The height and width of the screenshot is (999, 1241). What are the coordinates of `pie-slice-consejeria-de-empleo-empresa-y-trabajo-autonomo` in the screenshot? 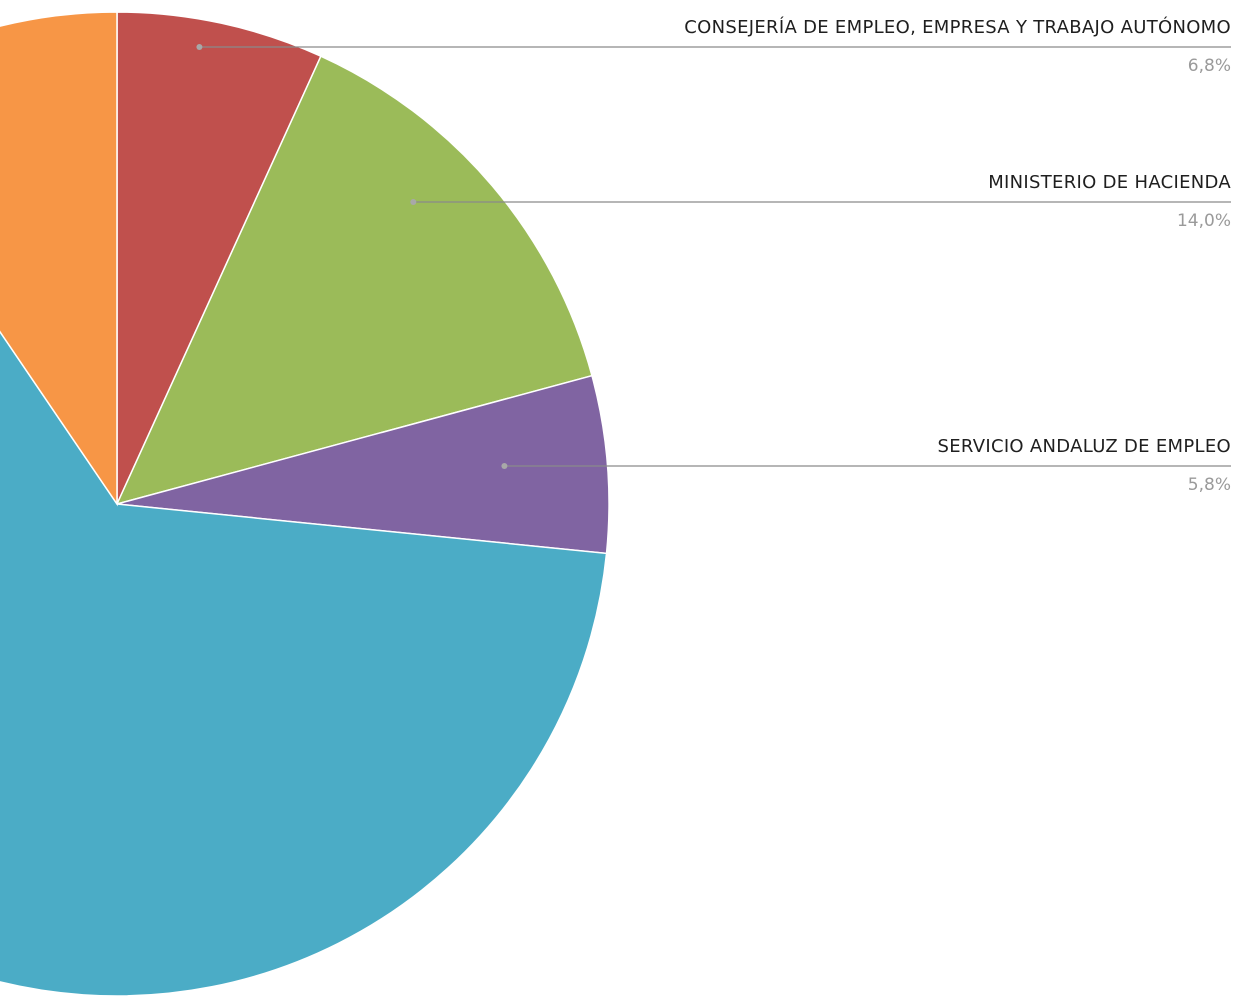 It's located at (219, 258).